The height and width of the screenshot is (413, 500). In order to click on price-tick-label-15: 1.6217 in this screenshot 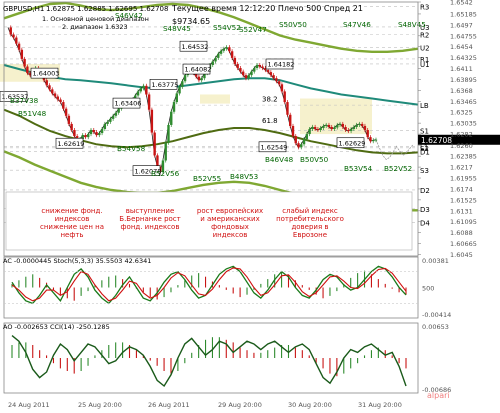, I will do `click(461, 168)`.